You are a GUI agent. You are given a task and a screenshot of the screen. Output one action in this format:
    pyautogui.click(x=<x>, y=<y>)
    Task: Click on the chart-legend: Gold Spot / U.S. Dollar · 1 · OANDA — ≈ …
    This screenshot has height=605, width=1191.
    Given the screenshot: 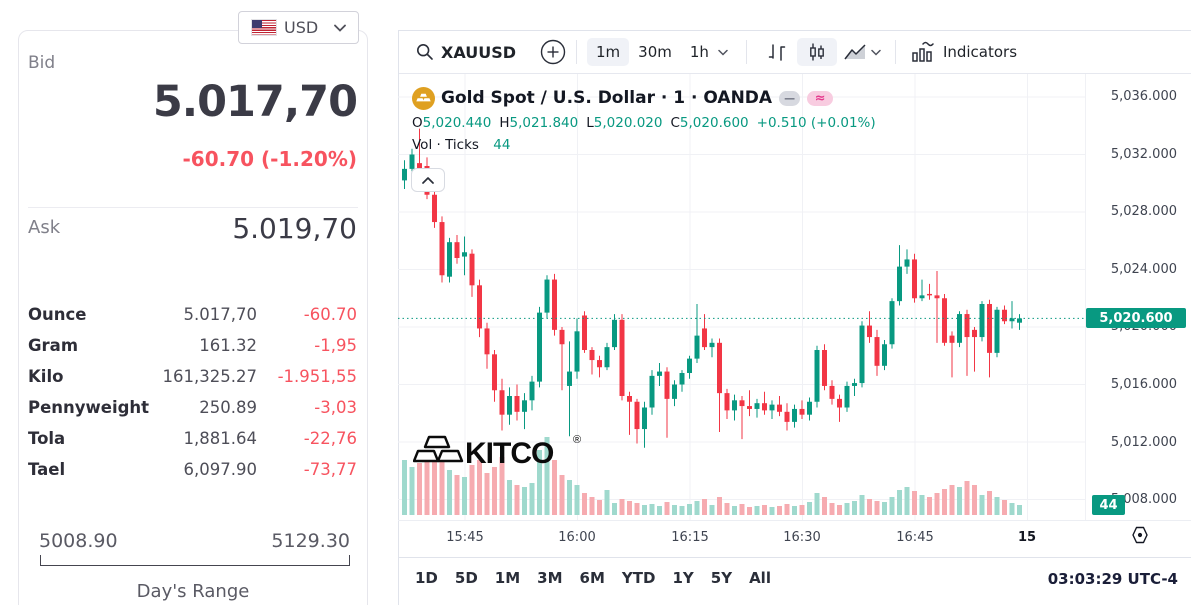 What is the action you would take?
    pyautogui.click(x=644, y=119)
    